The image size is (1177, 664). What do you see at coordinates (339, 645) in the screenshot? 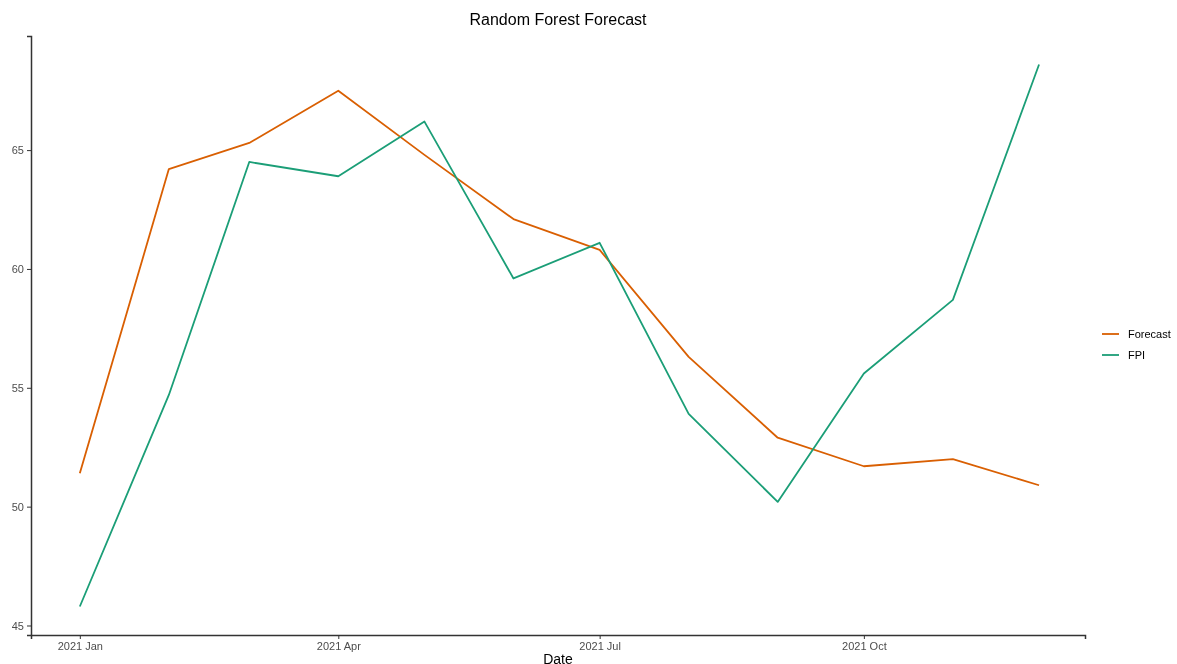
I see `x-tick-label: 2021 Apr` at bounding box center [339, 645].